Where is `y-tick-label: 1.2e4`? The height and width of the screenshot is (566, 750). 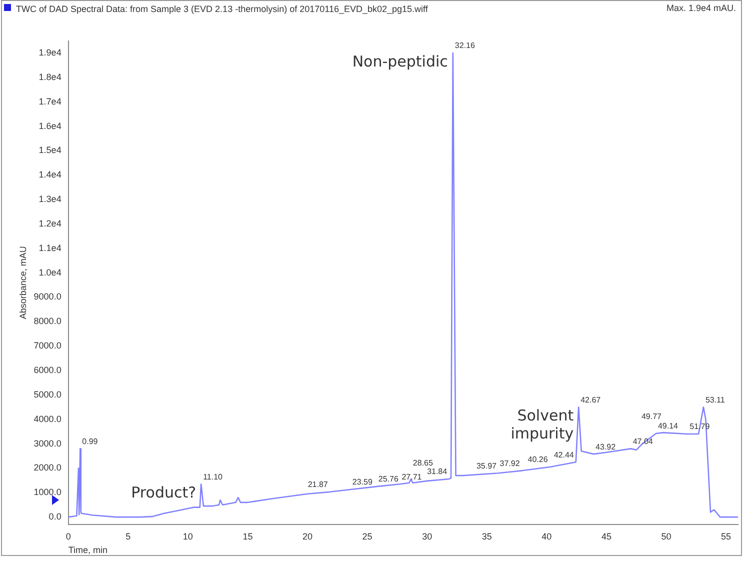
y-tick-label: 1.2e4 is located at coordinates (50, 223).